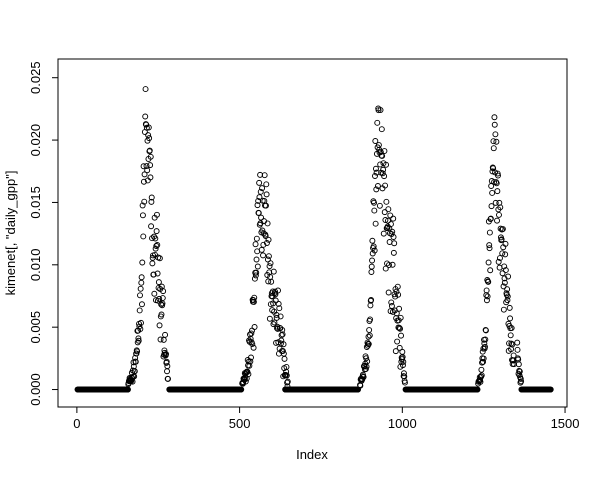 The width and height of the screenshot is (600, 480). Describe the element at coordinates (240, 423) in the screenshot. I see `x-tick-label: 500` at that location.